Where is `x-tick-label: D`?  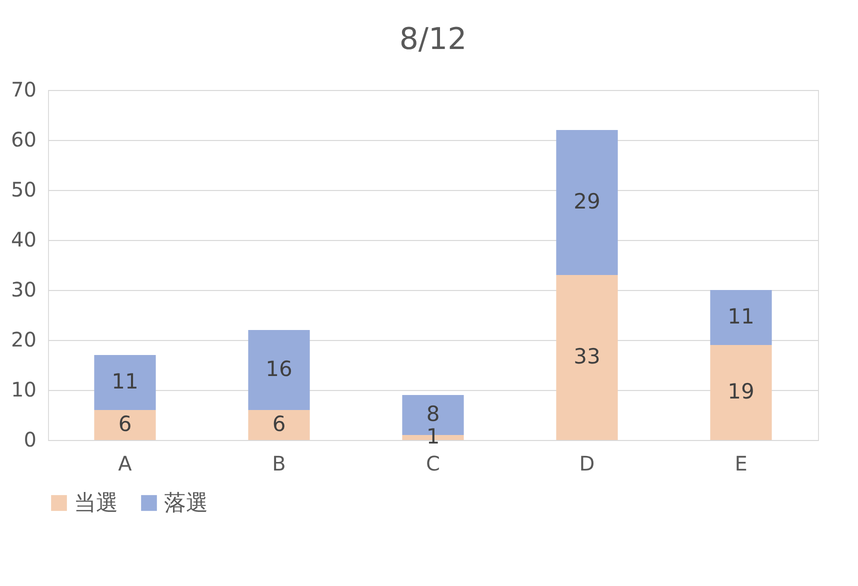 x-tick-label: D is located at coordinates (587, 464).